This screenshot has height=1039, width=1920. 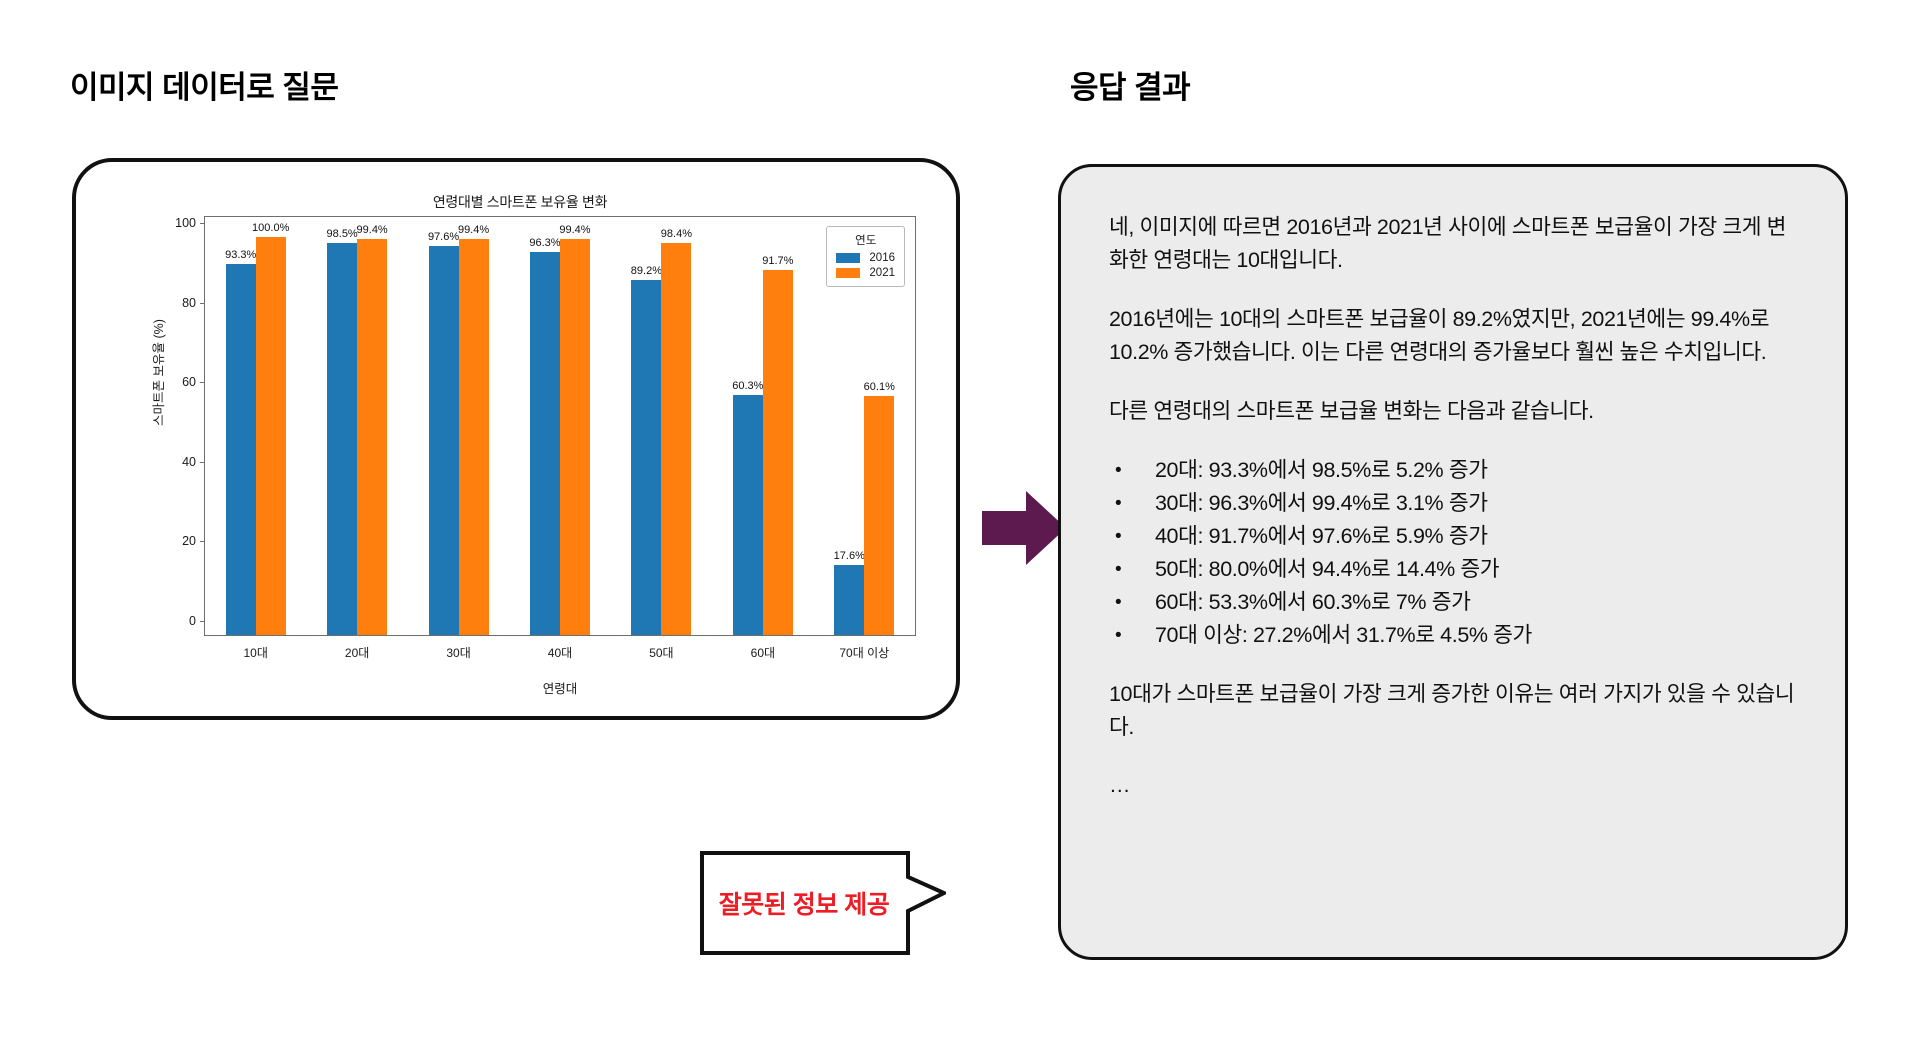 I want to click on bar-group: 60.3% 91.7% 60대, so click(x=762, y=438).